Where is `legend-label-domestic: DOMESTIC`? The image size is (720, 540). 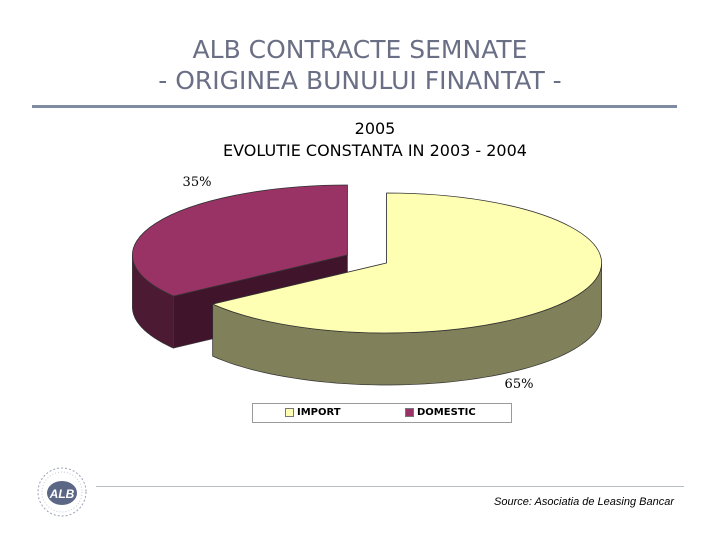 legend-label-domestic: DOMESTIC is located at coordinates (446, 412).